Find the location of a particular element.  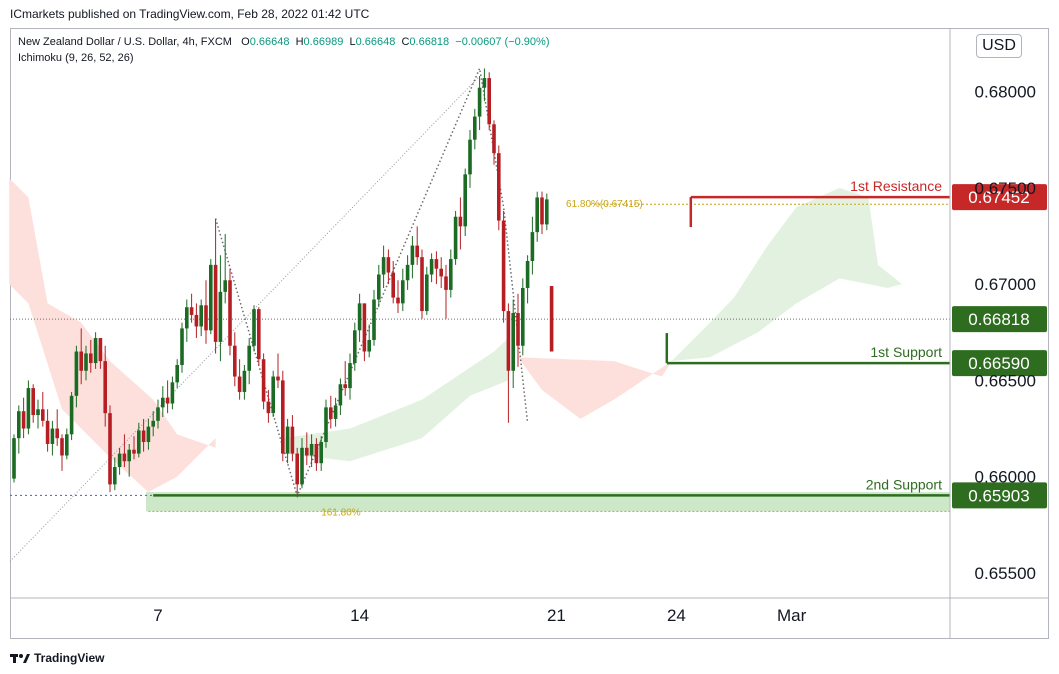

x-tick-label: 14 is located at coordinates (359, 615).